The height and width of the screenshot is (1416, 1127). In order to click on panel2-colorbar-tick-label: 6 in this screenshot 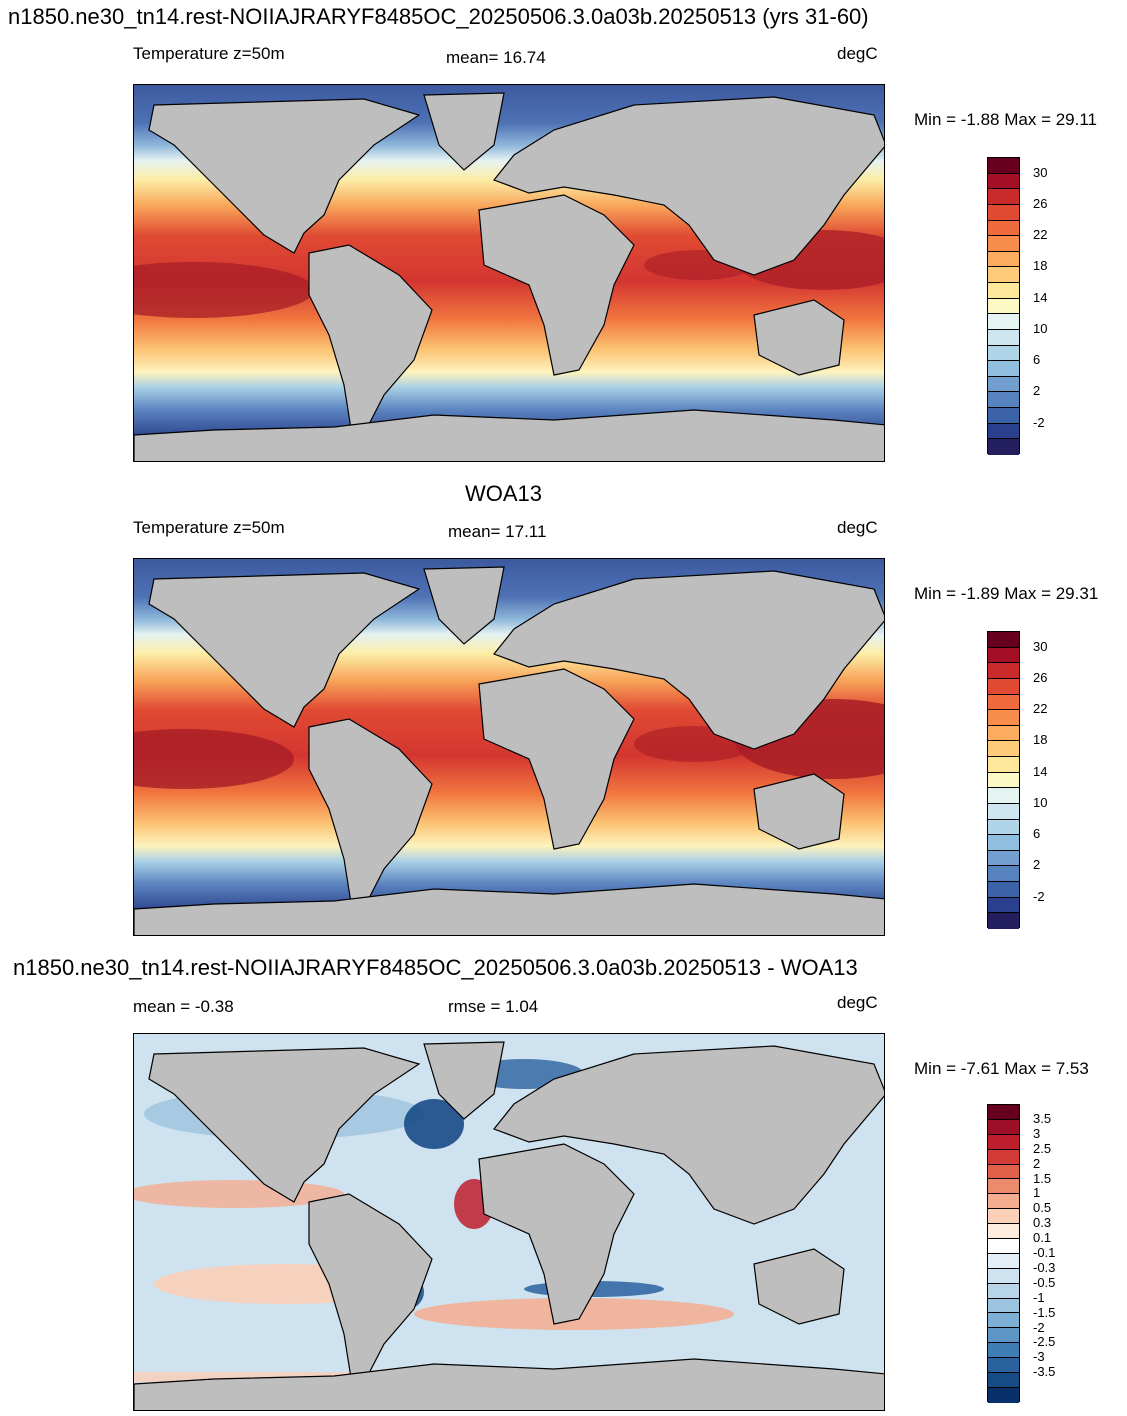, I will do `click(1037, 834)`.